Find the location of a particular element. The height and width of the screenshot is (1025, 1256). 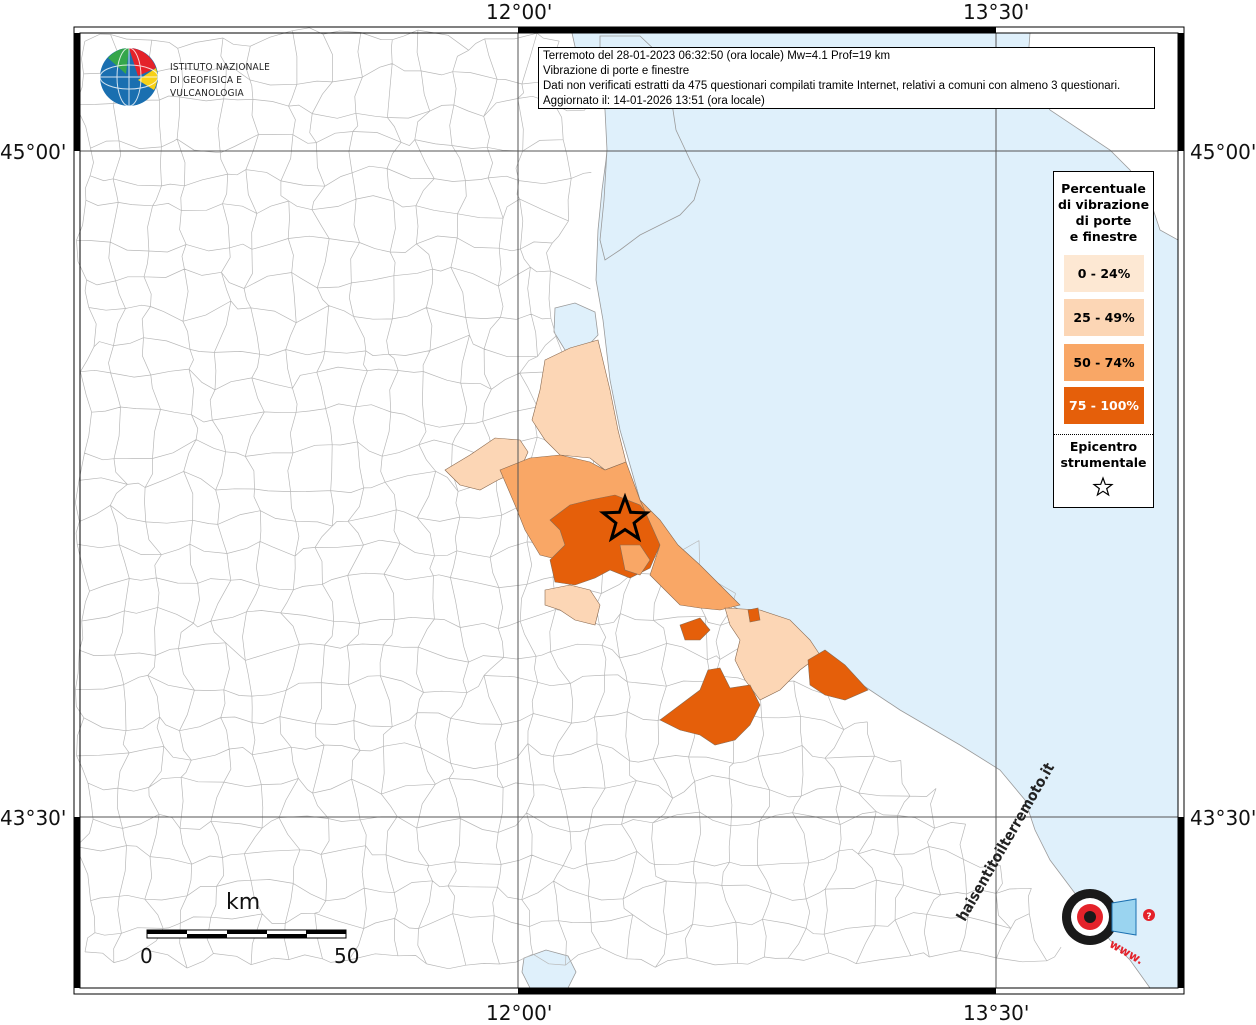

lon-label-bottom-left: 12°00' is located at coordinates (519, 1013).